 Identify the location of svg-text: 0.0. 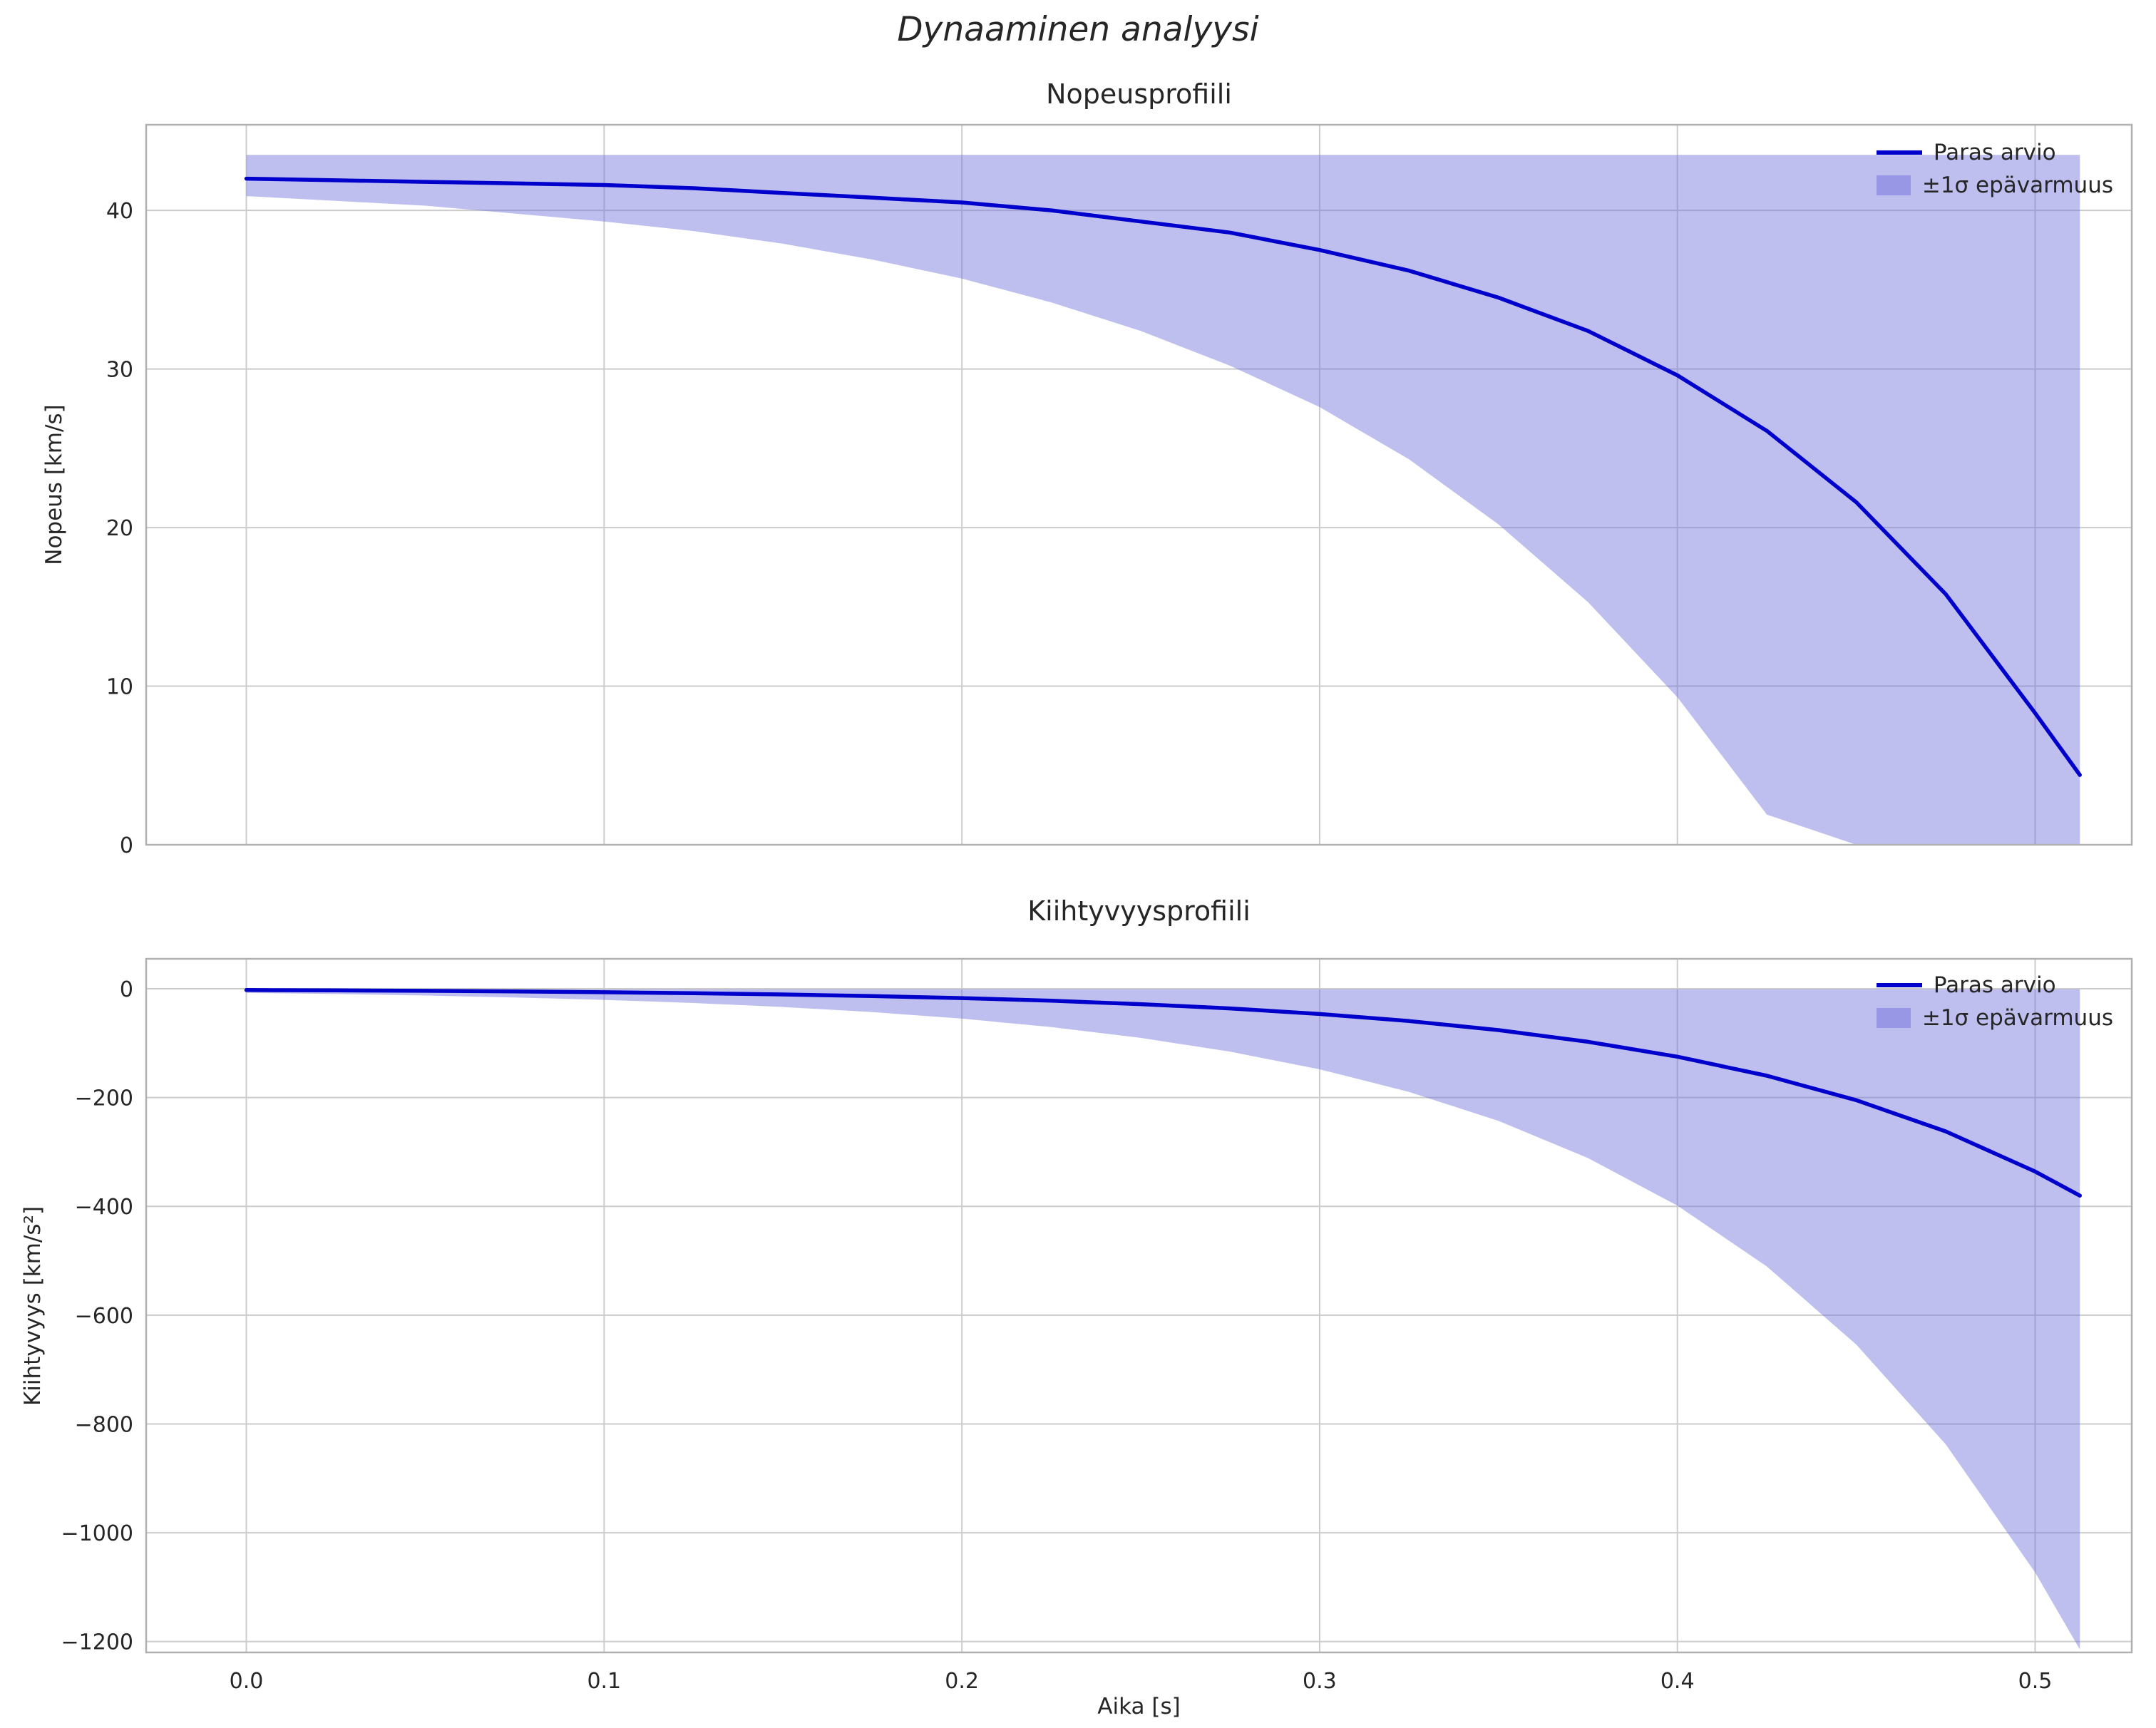
(247, 1681).